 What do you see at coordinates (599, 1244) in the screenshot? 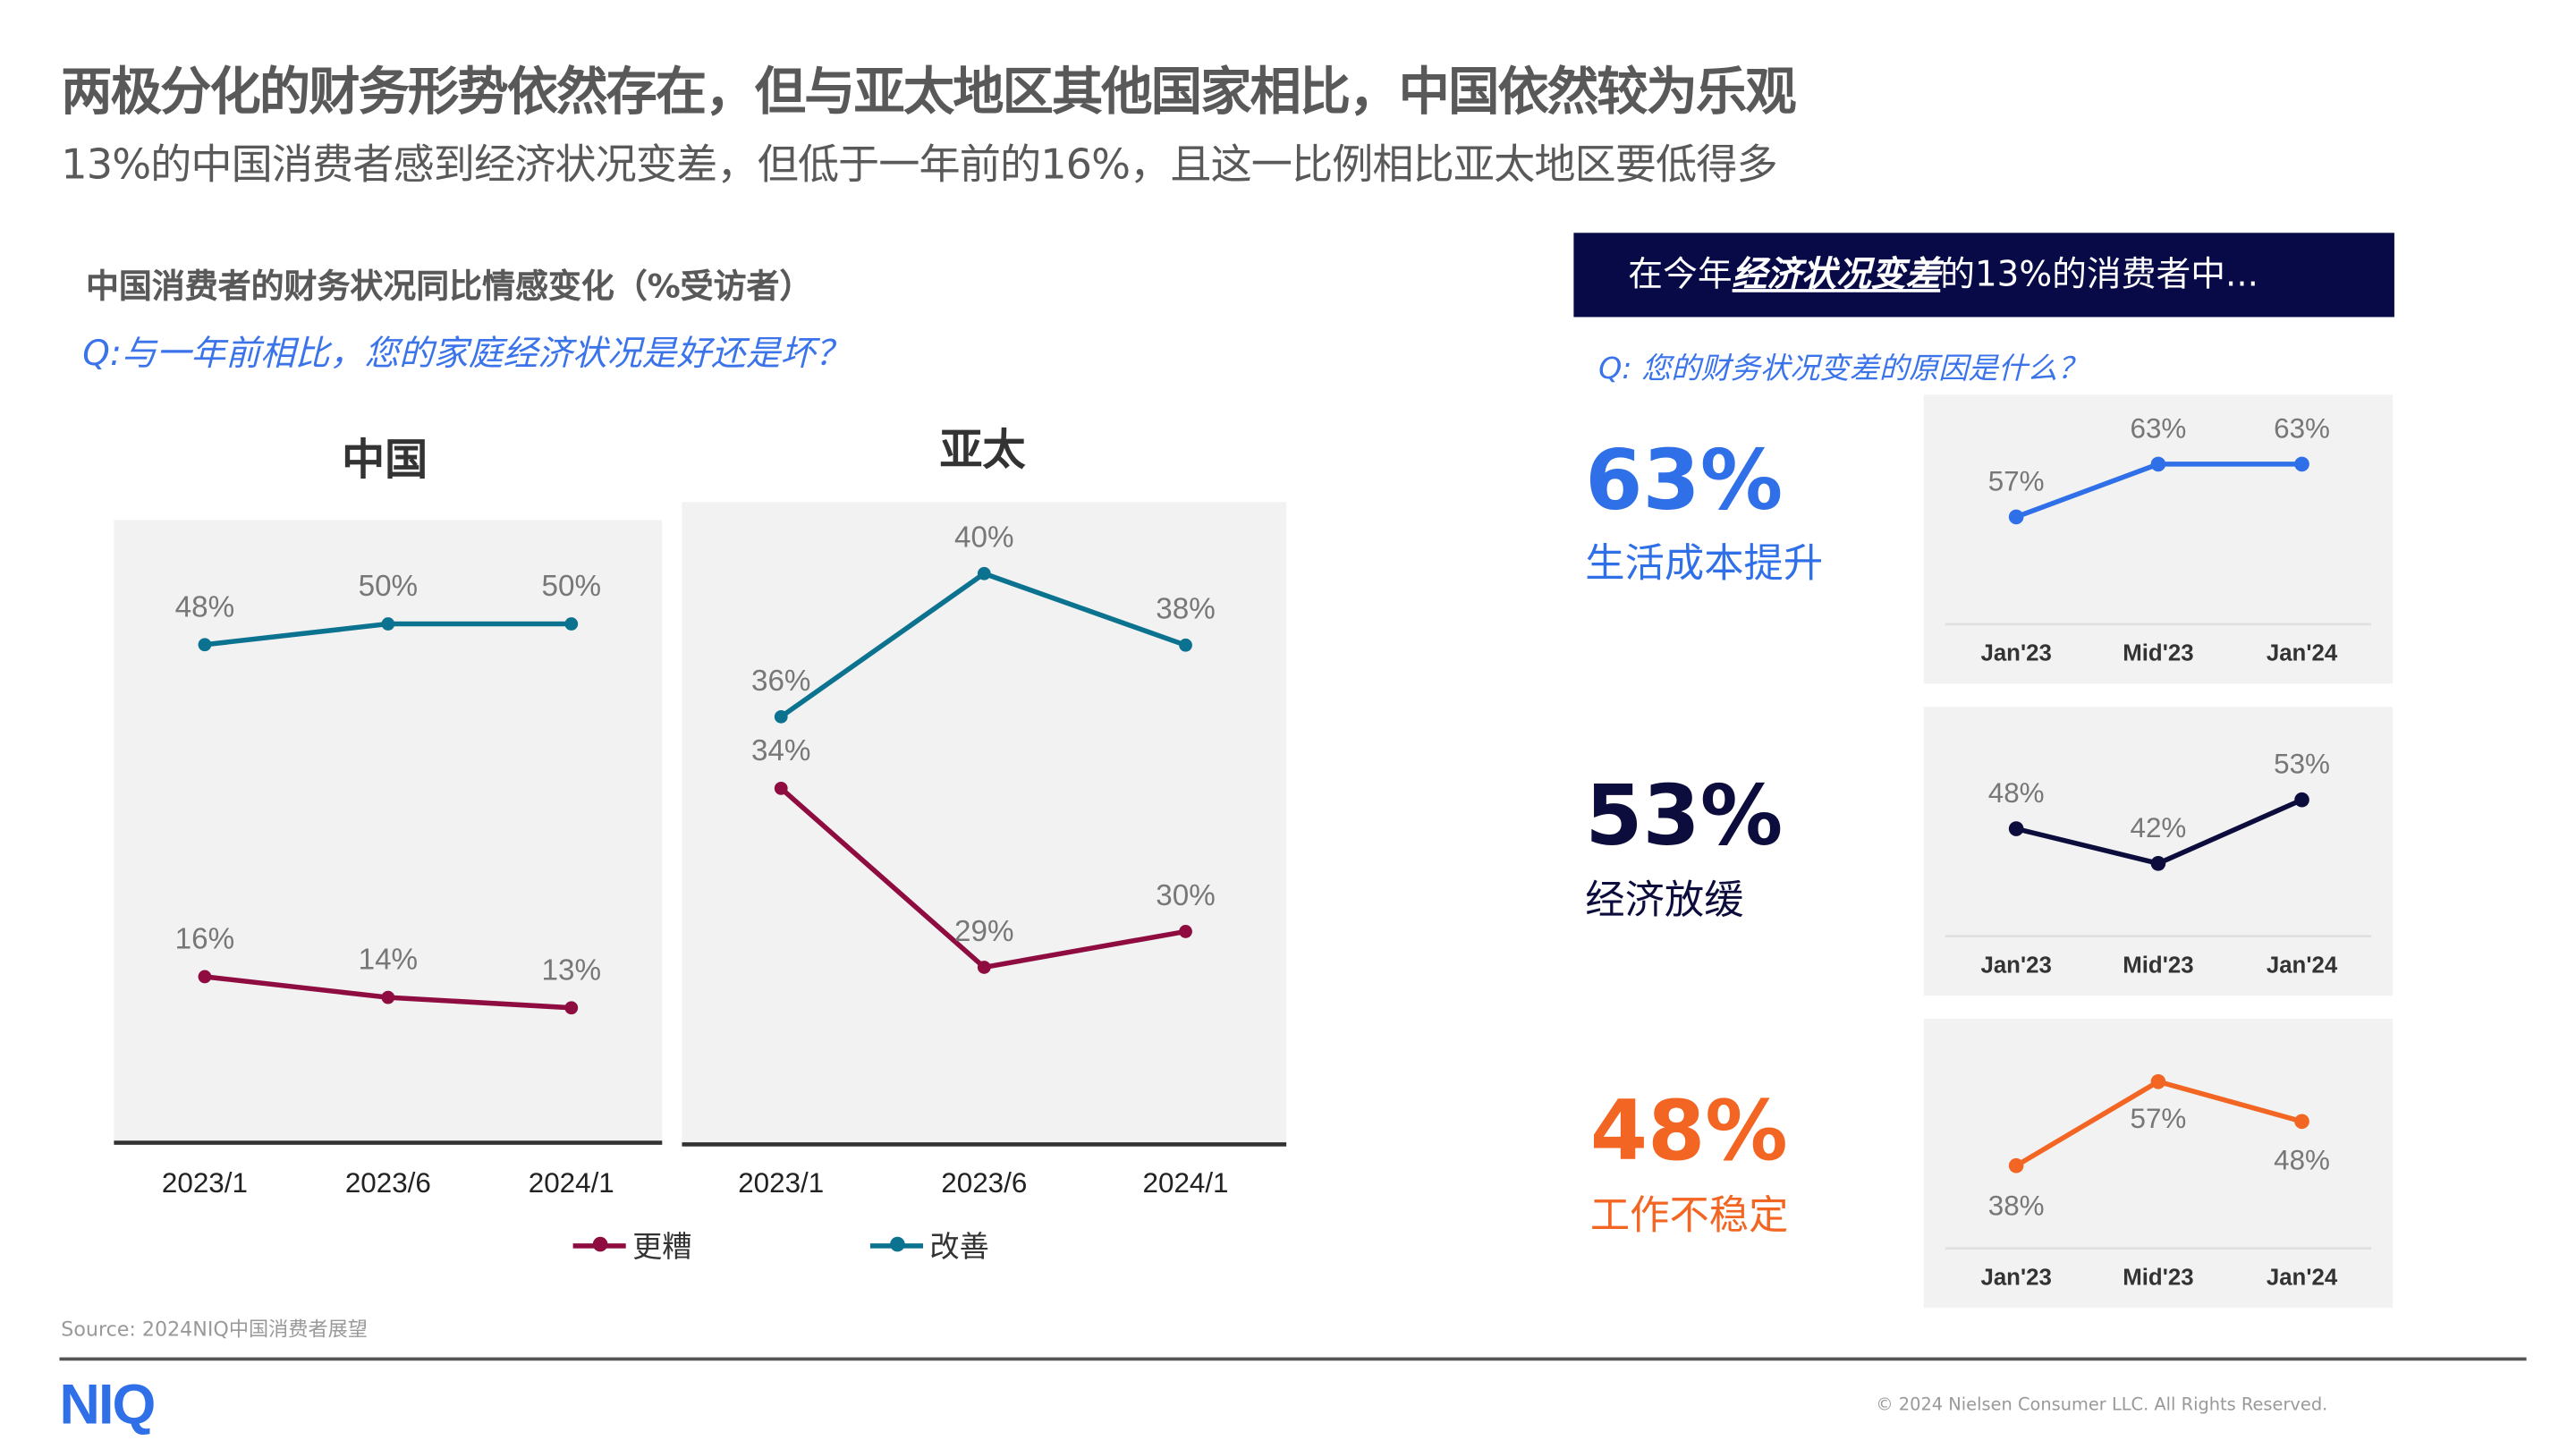
I see `legend-swatch-worse` at bounding box center [599, 1244].